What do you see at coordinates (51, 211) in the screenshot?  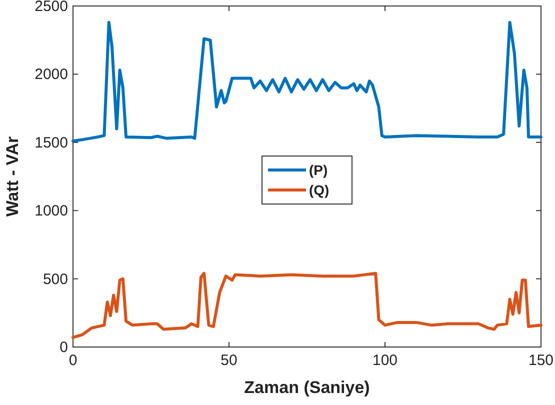 I see `y-tick-label: 1000` at bounding box center [51, 211].